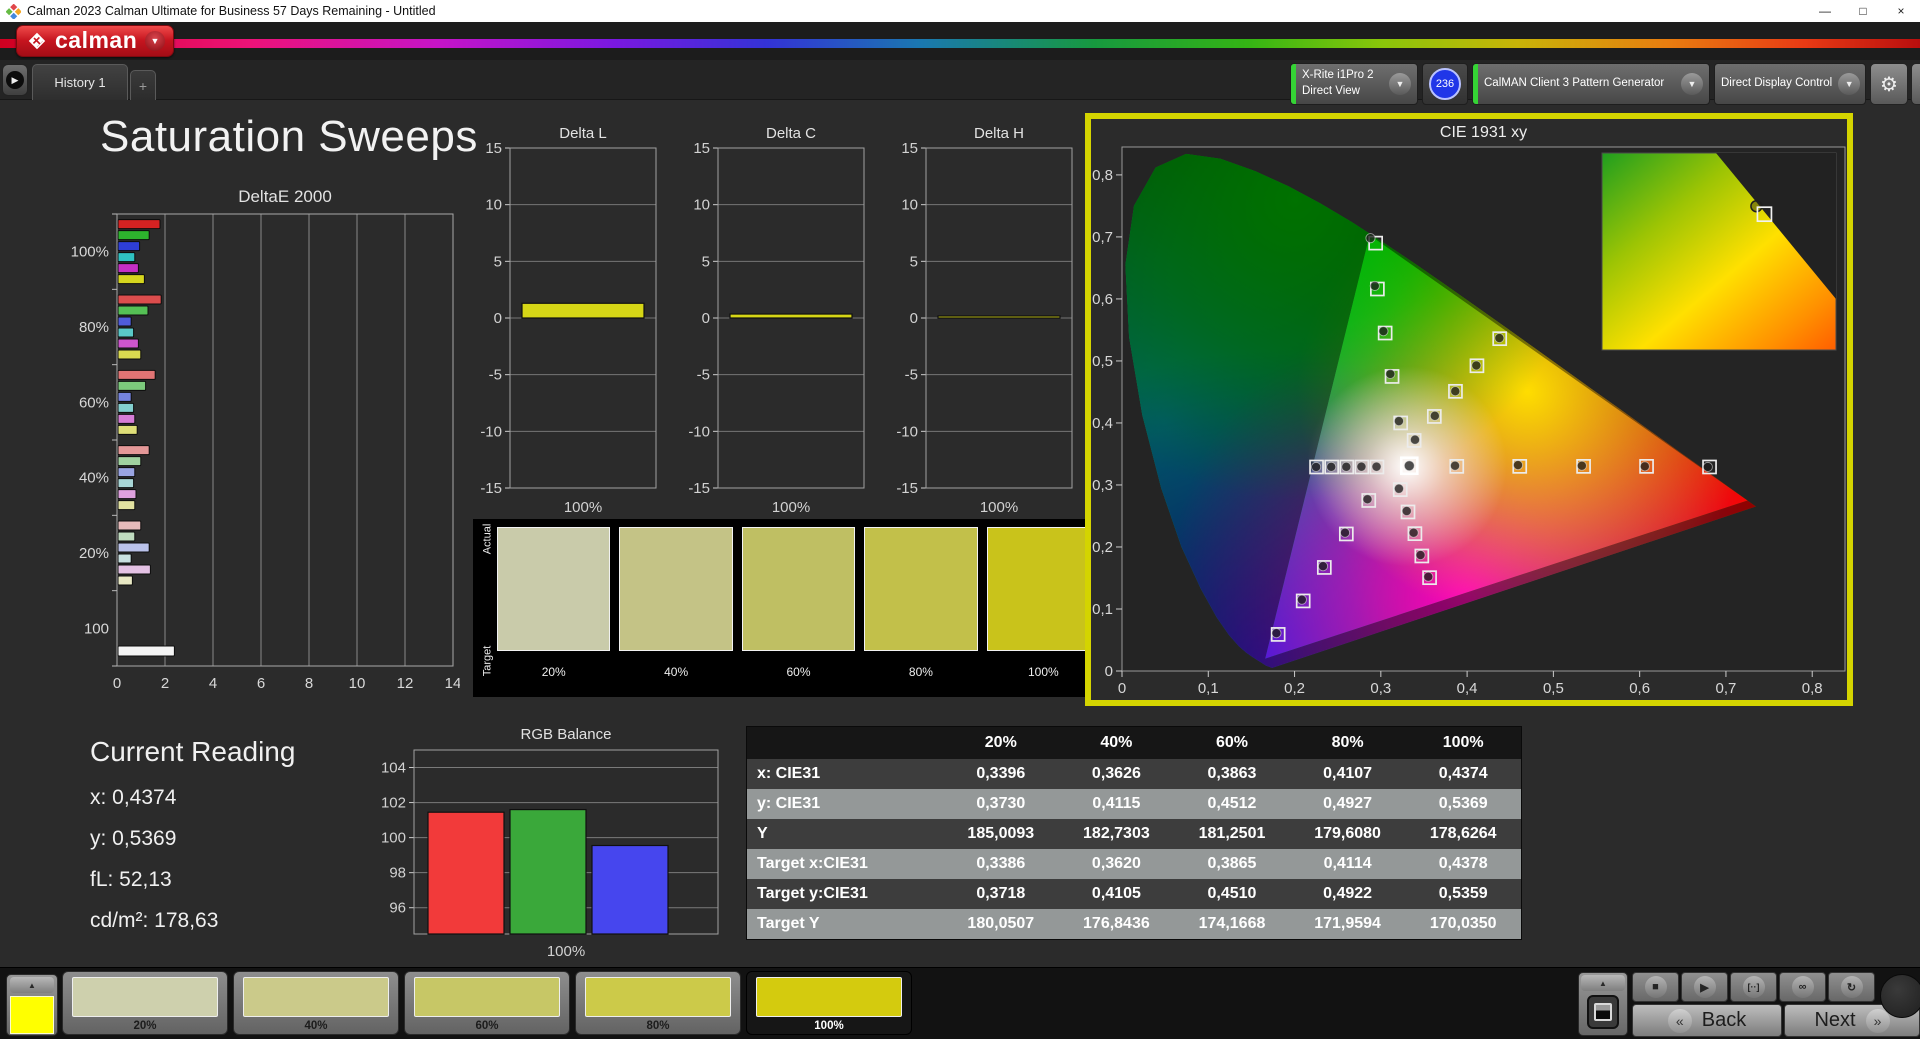 The image size is (1920, 1039). Describe the element at coordinates (1116, 863) in the screenshot. I see `table-cell: 0,3620` at that location.